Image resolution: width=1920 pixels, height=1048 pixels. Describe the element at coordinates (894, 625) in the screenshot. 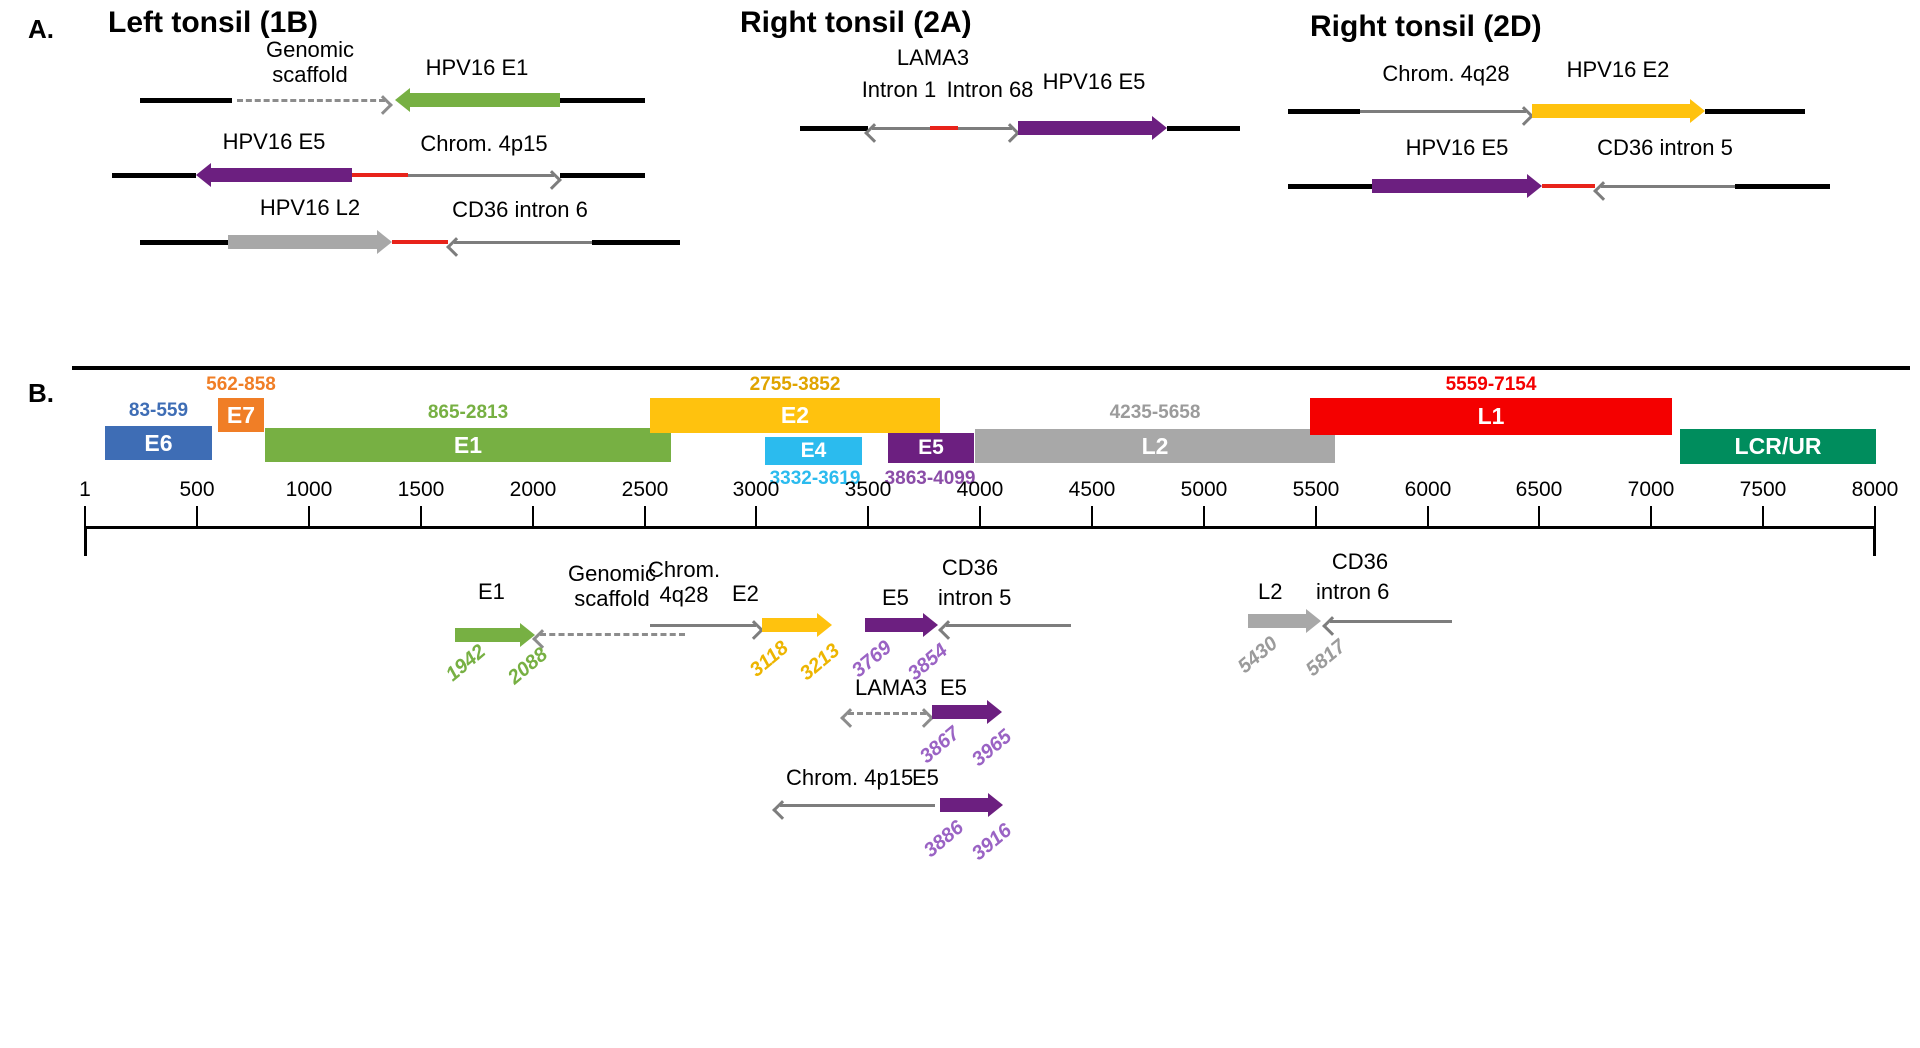

I see `j3-e5-arrow` at that location.